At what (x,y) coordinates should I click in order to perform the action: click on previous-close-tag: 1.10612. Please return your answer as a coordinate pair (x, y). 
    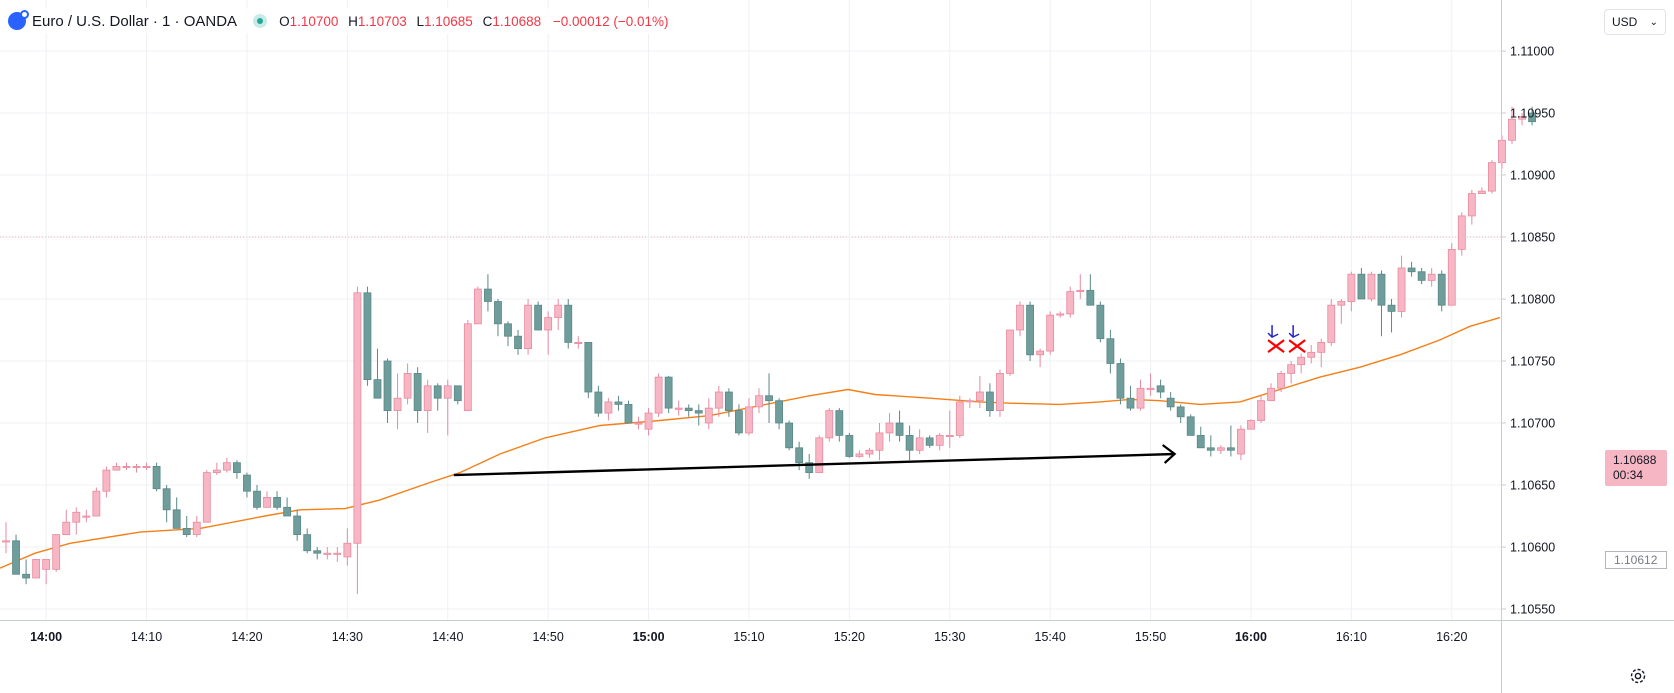
    Looking at the image, I should click on (1636, 560).